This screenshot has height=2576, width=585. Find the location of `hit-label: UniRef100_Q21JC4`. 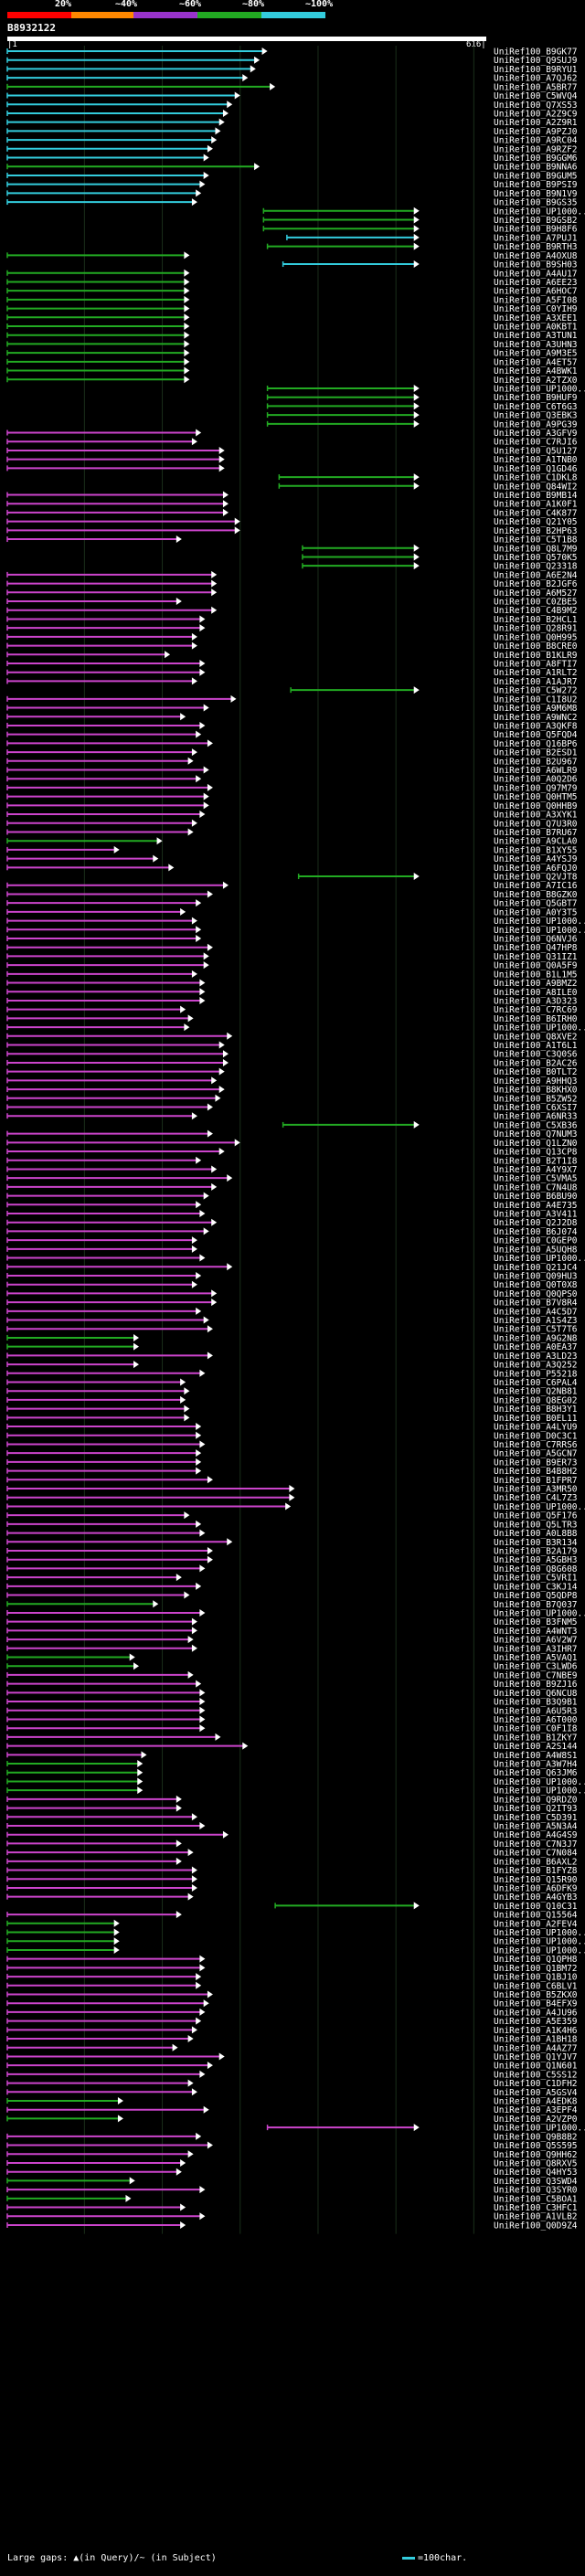

hit-label: UniRef100_Q21JC4 is located at coordinates (536, 1268).